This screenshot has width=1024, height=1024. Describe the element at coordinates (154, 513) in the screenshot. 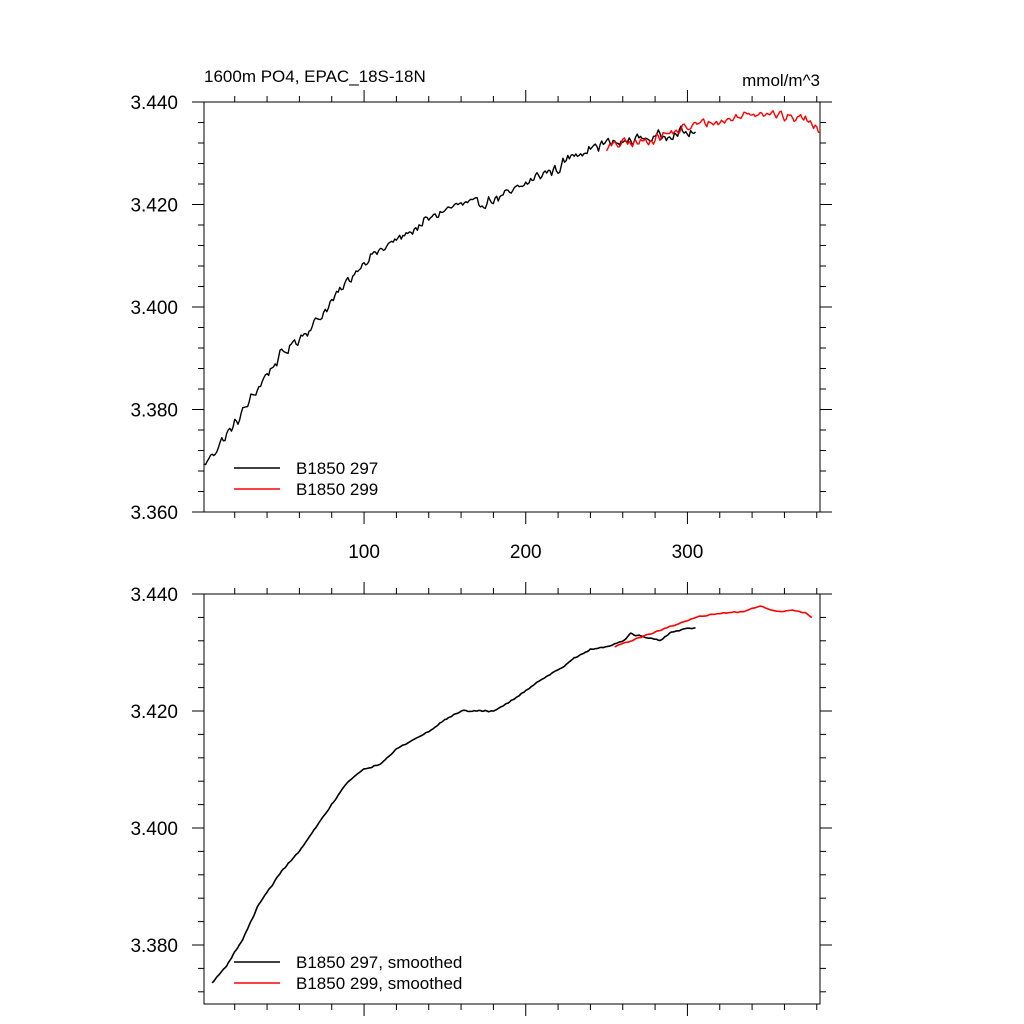

I see `y-tick-label: 3.360` at that location.